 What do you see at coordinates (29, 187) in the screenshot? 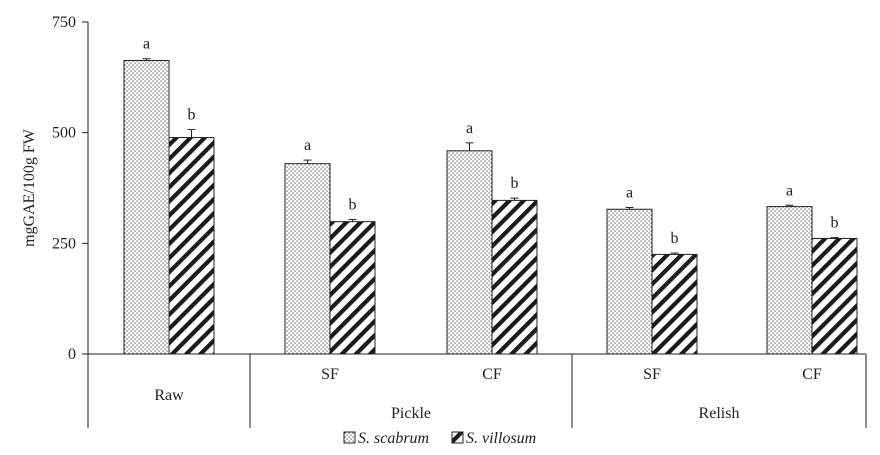
I see `y-axis-title: mgGAE/100g FW` at bounding box center [29, 187].